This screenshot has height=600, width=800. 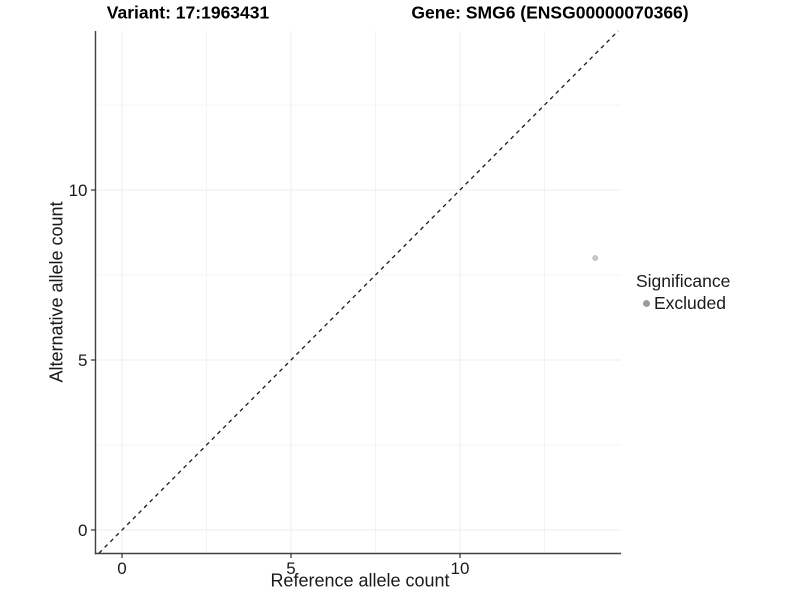 What do you see at coordinates (82, 360) in the screenshot?
I see `y-tick-label: 5` at bounding box center [82, 360].